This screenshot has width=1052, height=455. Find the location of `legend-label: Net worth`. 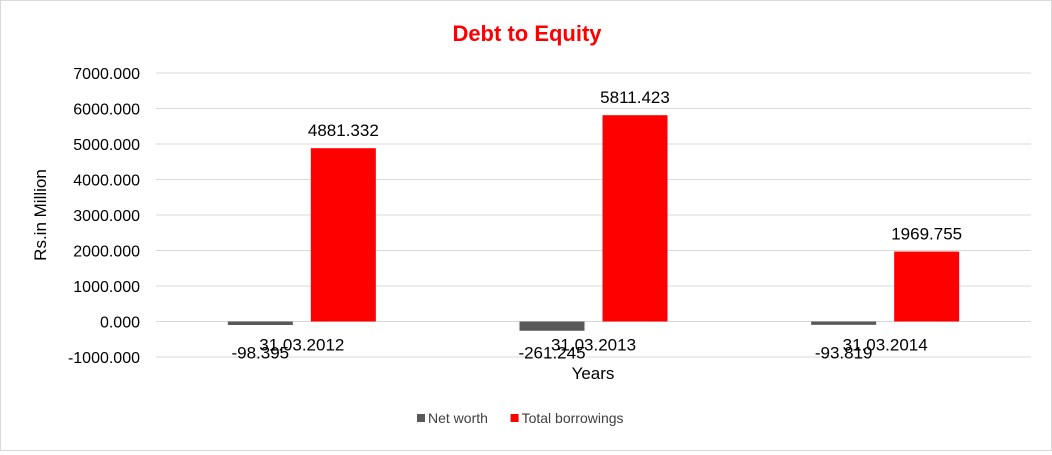

legend-label: Net worth is located at coordinates (458, 418).